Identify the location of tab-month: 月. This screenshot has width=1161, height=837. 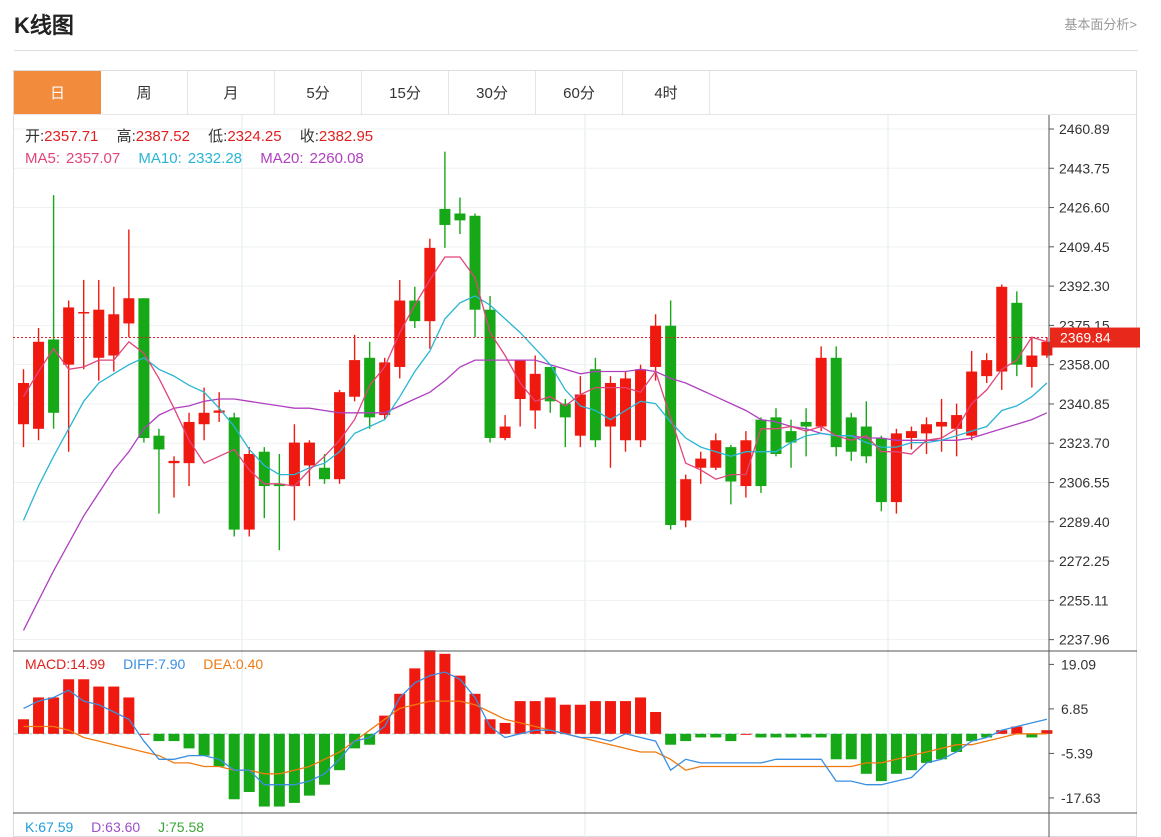
(231, 92).